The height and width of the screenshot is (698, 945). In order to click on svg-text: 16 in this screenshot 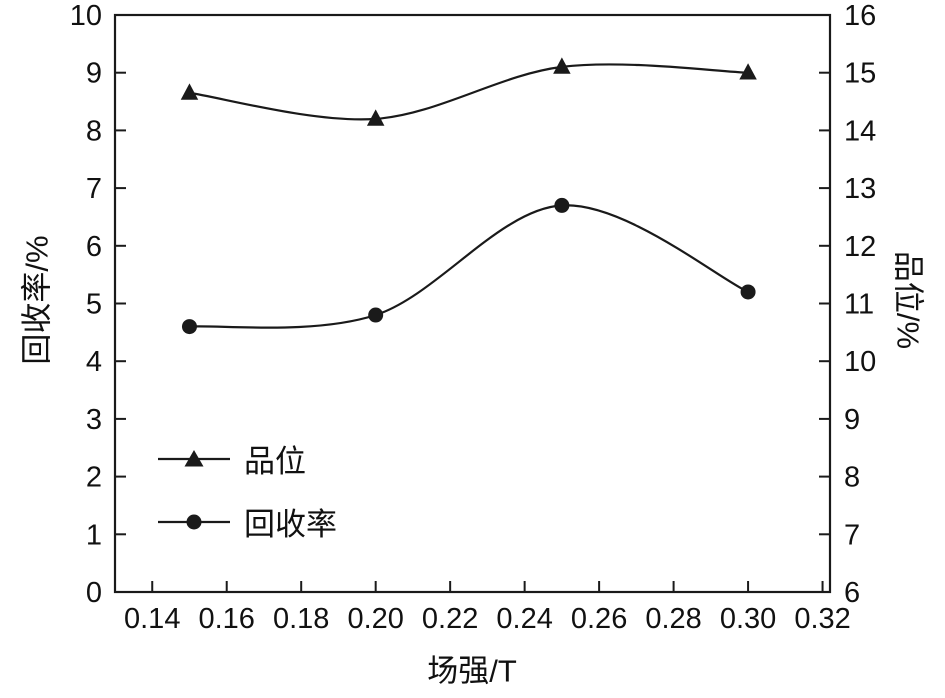, I will do `click(860, 16)`.